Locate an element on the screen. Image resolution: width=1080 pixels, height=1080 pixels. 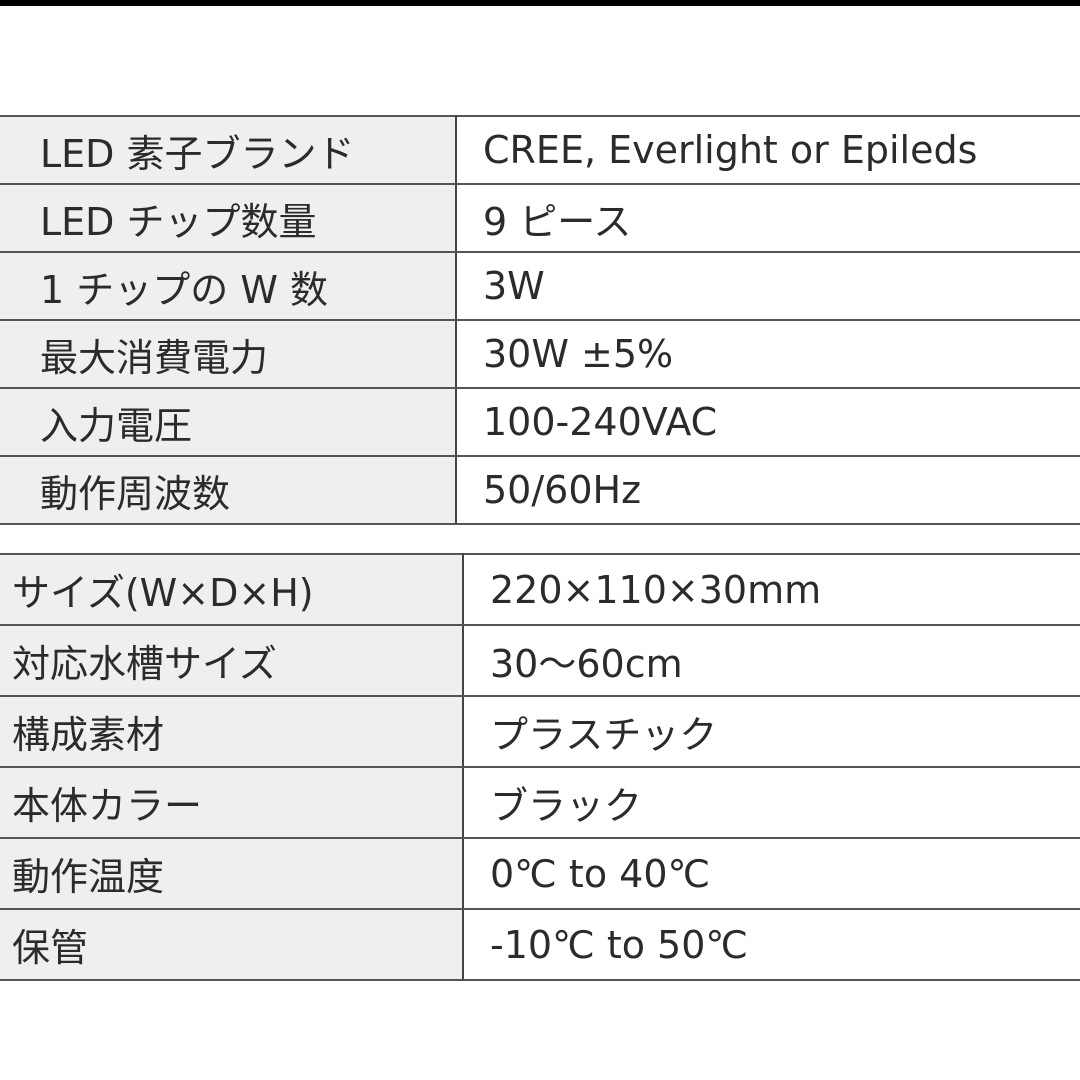
spec-row: 保管 -10℃ to 50℃ is located at coordinates (540, 944).